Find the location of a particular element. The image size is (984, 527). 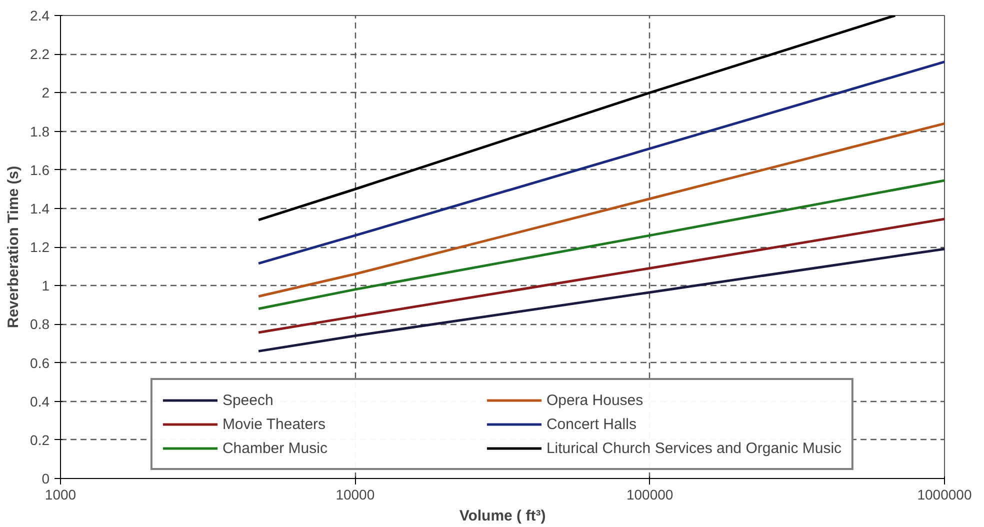

y-tick-label: 1.8 is located at coordinates (40, 131).